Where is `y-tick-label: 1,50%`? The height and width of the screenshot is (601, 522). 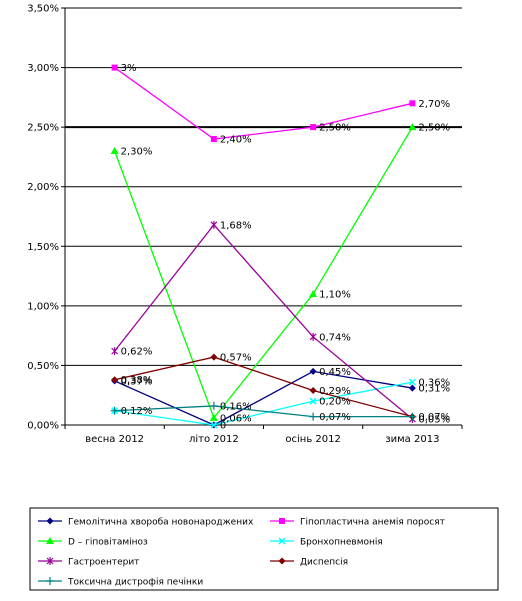
y-tick-label: 1,50% is located at coordinates (43, 247).